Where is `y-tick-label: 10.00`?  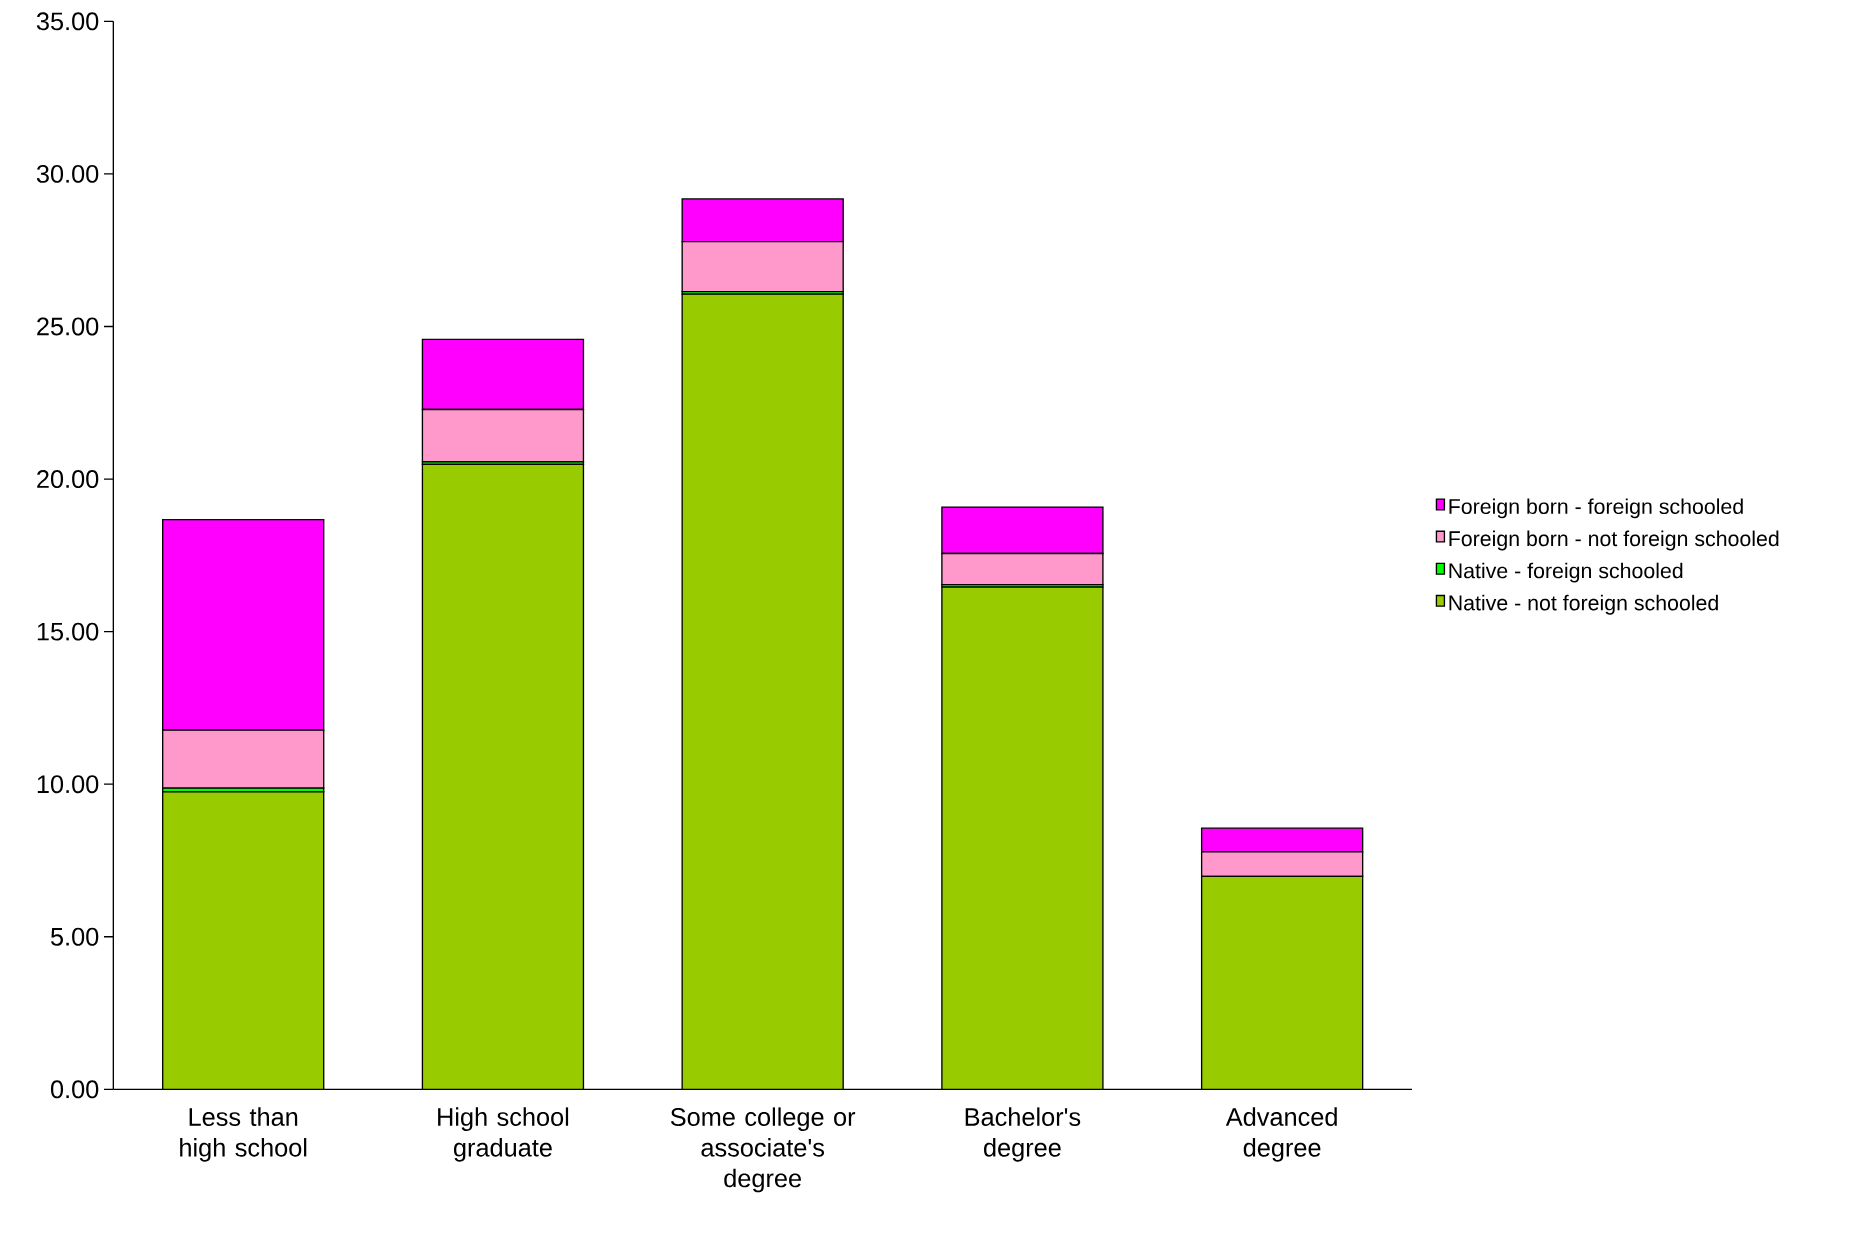
y-tick-label: 10.00 is located at coordinates (68, 784).